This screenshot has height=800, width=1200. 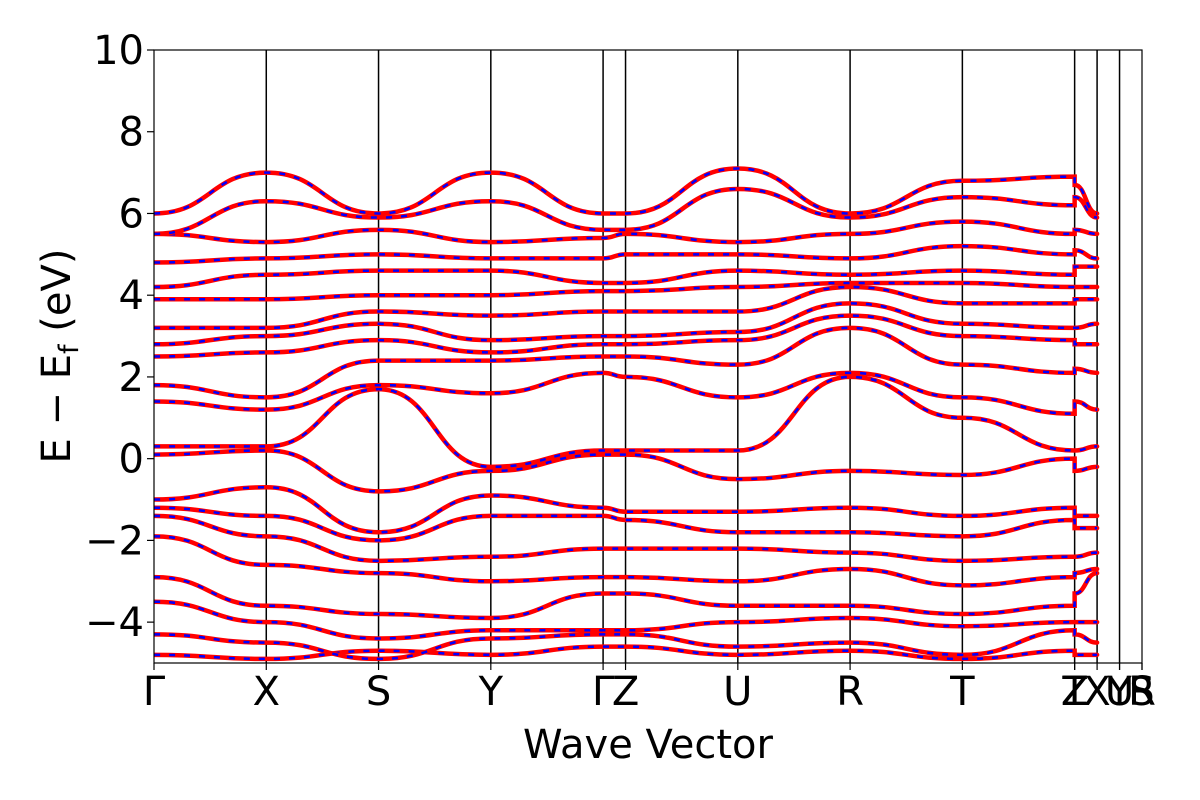 What do you see at coordinates (114, 541) in the screenshot?
I see `y-tick-label: −2` at bounding box center [114, 541].